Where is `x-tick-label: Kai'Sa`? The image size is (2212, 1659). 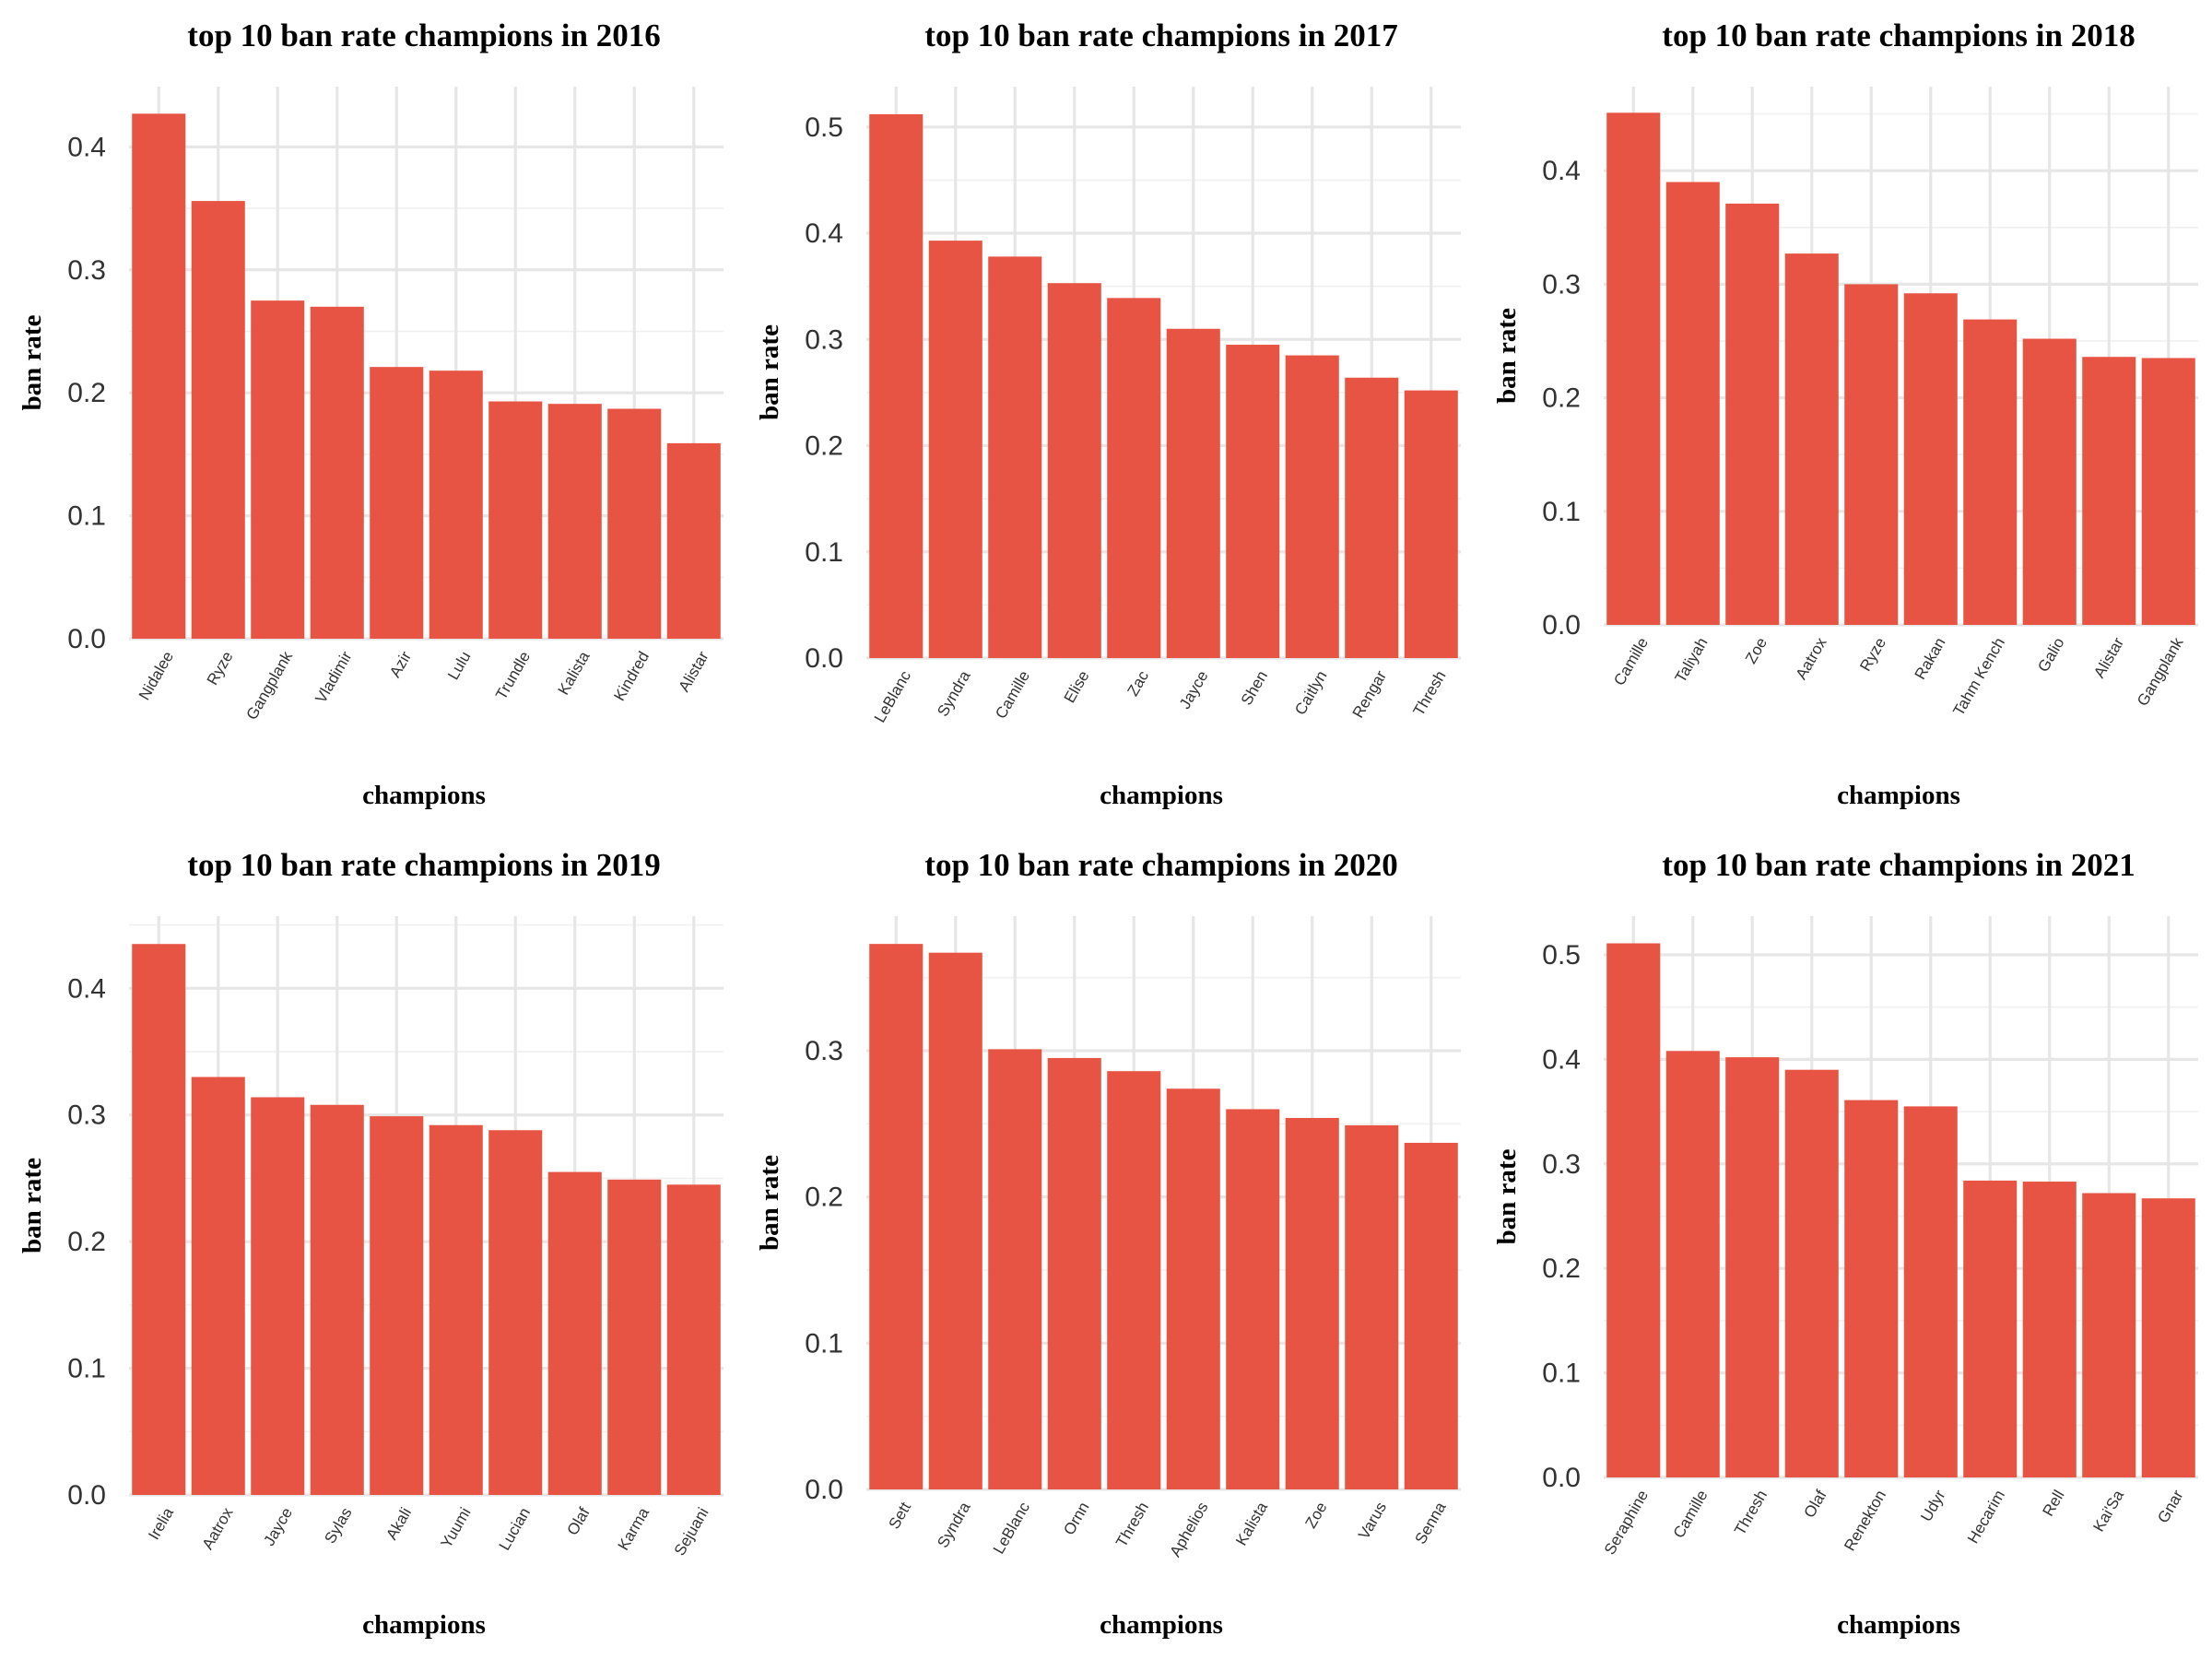 x-tick-label: Kai'Sa is located at coordinates (2108, 1511).